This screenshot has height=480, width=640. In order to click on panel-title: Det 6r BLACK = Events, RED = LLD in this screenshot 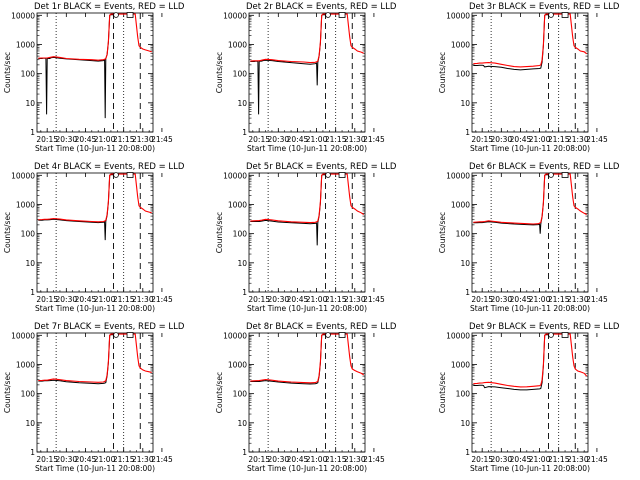, I will do `click(544, 167)`.